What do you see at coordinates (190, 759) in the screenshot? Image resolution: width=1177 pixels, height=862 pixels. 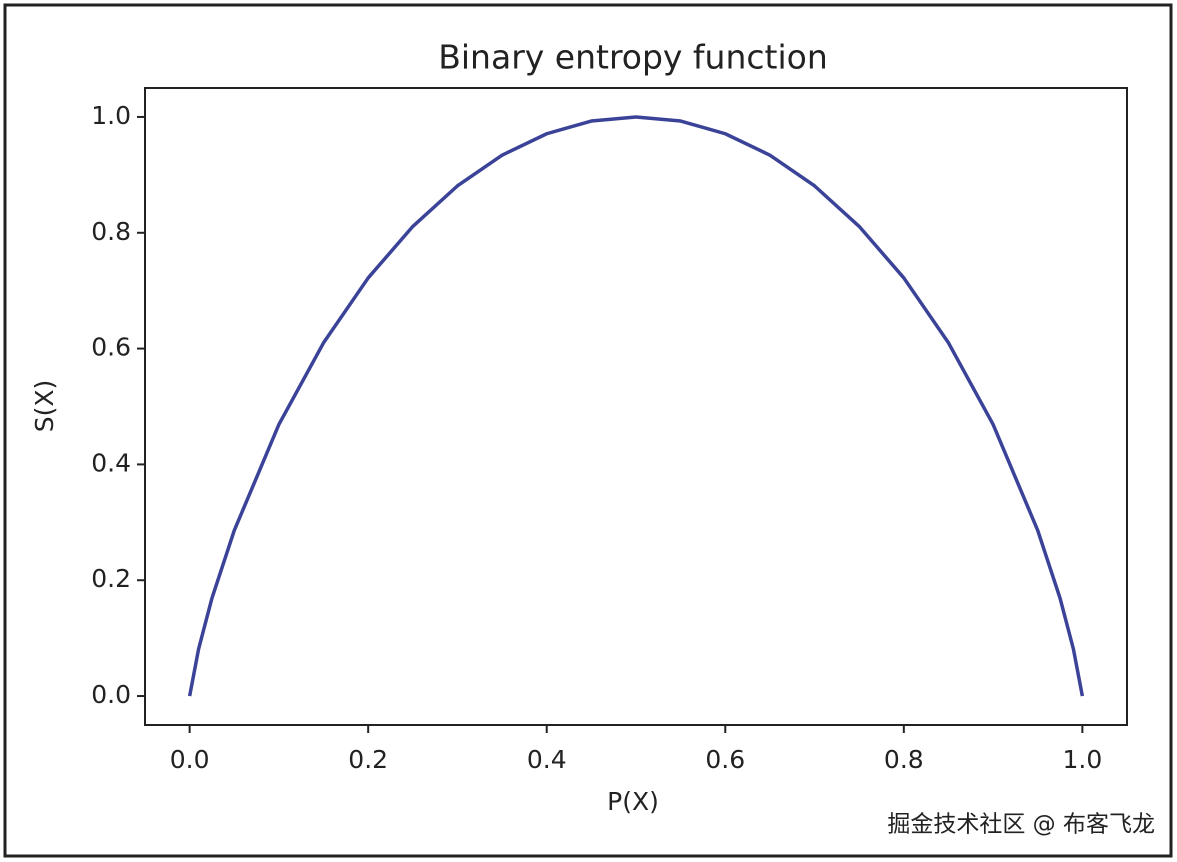 I see `x-tick-label: 0.0` at bounding box center [190, 759].